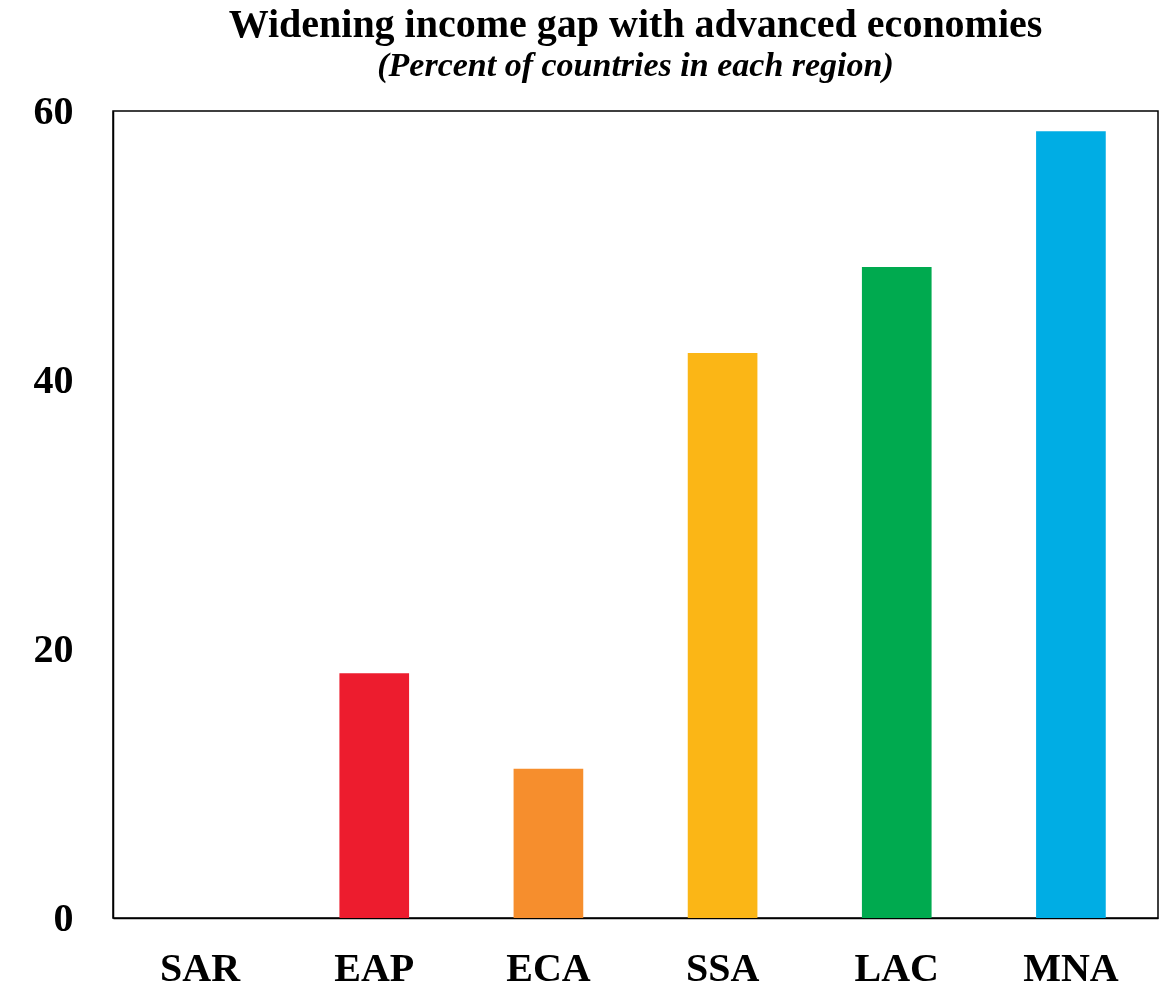 Image resolution: width=1160 pixels, height=993 pixels. Describe the element at coordinates (1071, 967) in the screenshot. I see `x-tick-label: MNA` at that location.